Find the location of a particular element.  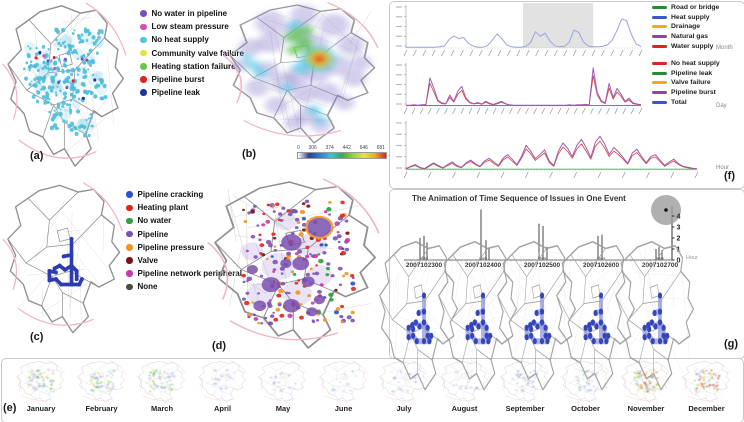

month-label: April is located at coordinates (222, 408).